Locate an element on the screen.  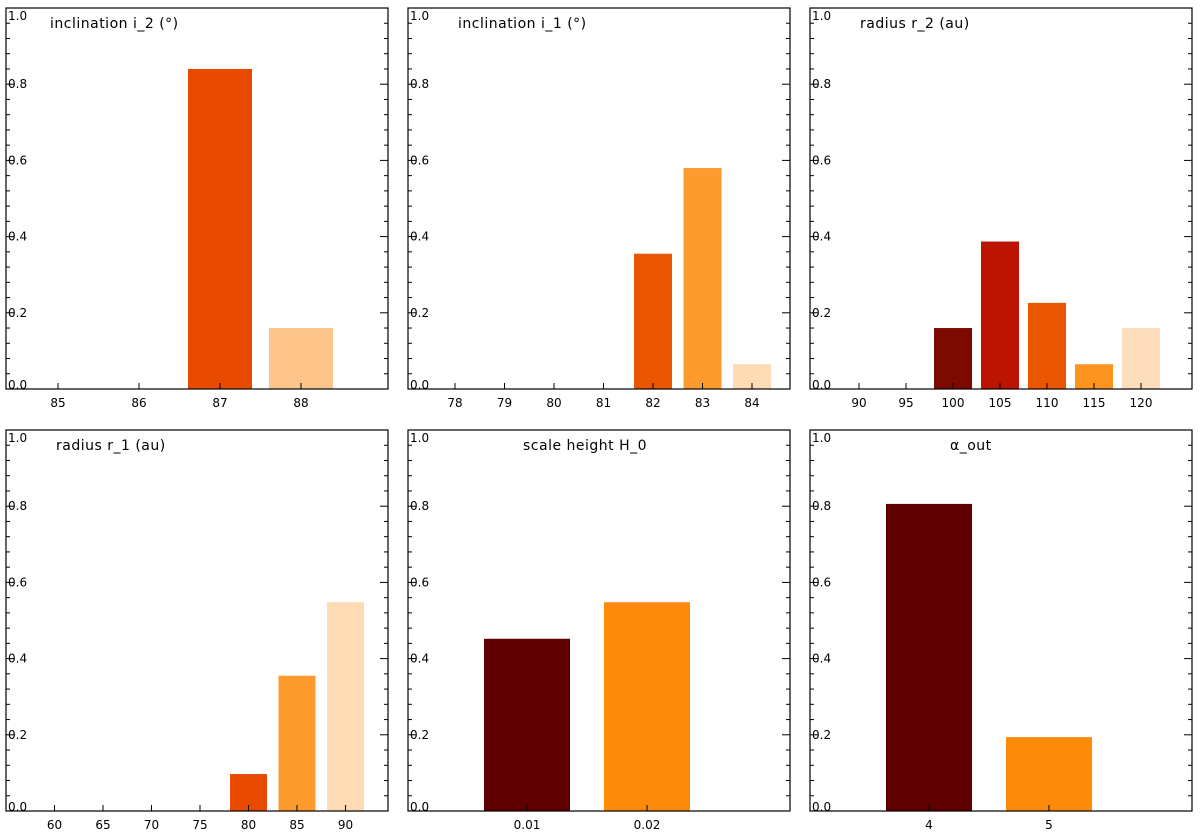
x-tick-label: 81 is located at coordinates (603, 403).